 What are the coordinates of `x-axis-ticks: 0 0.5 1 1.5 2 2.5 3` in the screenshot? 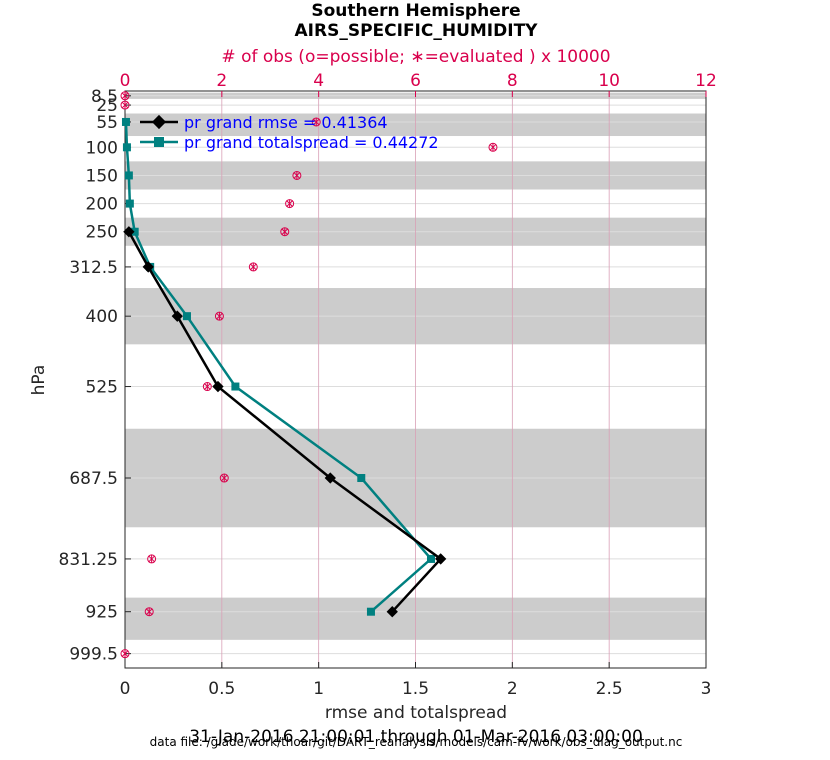 It's located at (416, 680).